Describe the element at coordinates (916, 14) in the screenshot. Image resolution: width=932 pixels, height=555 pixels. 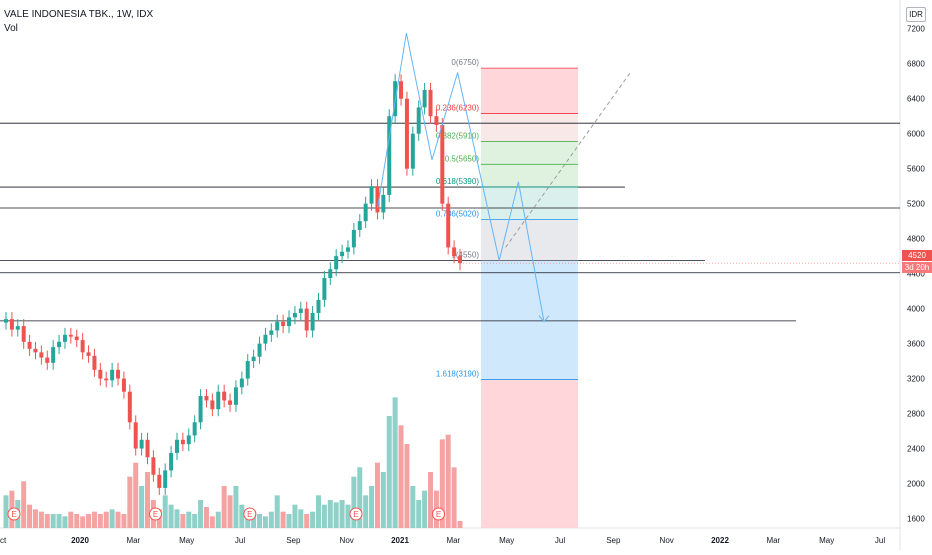
I see `currency-badge: IDR` at that location.